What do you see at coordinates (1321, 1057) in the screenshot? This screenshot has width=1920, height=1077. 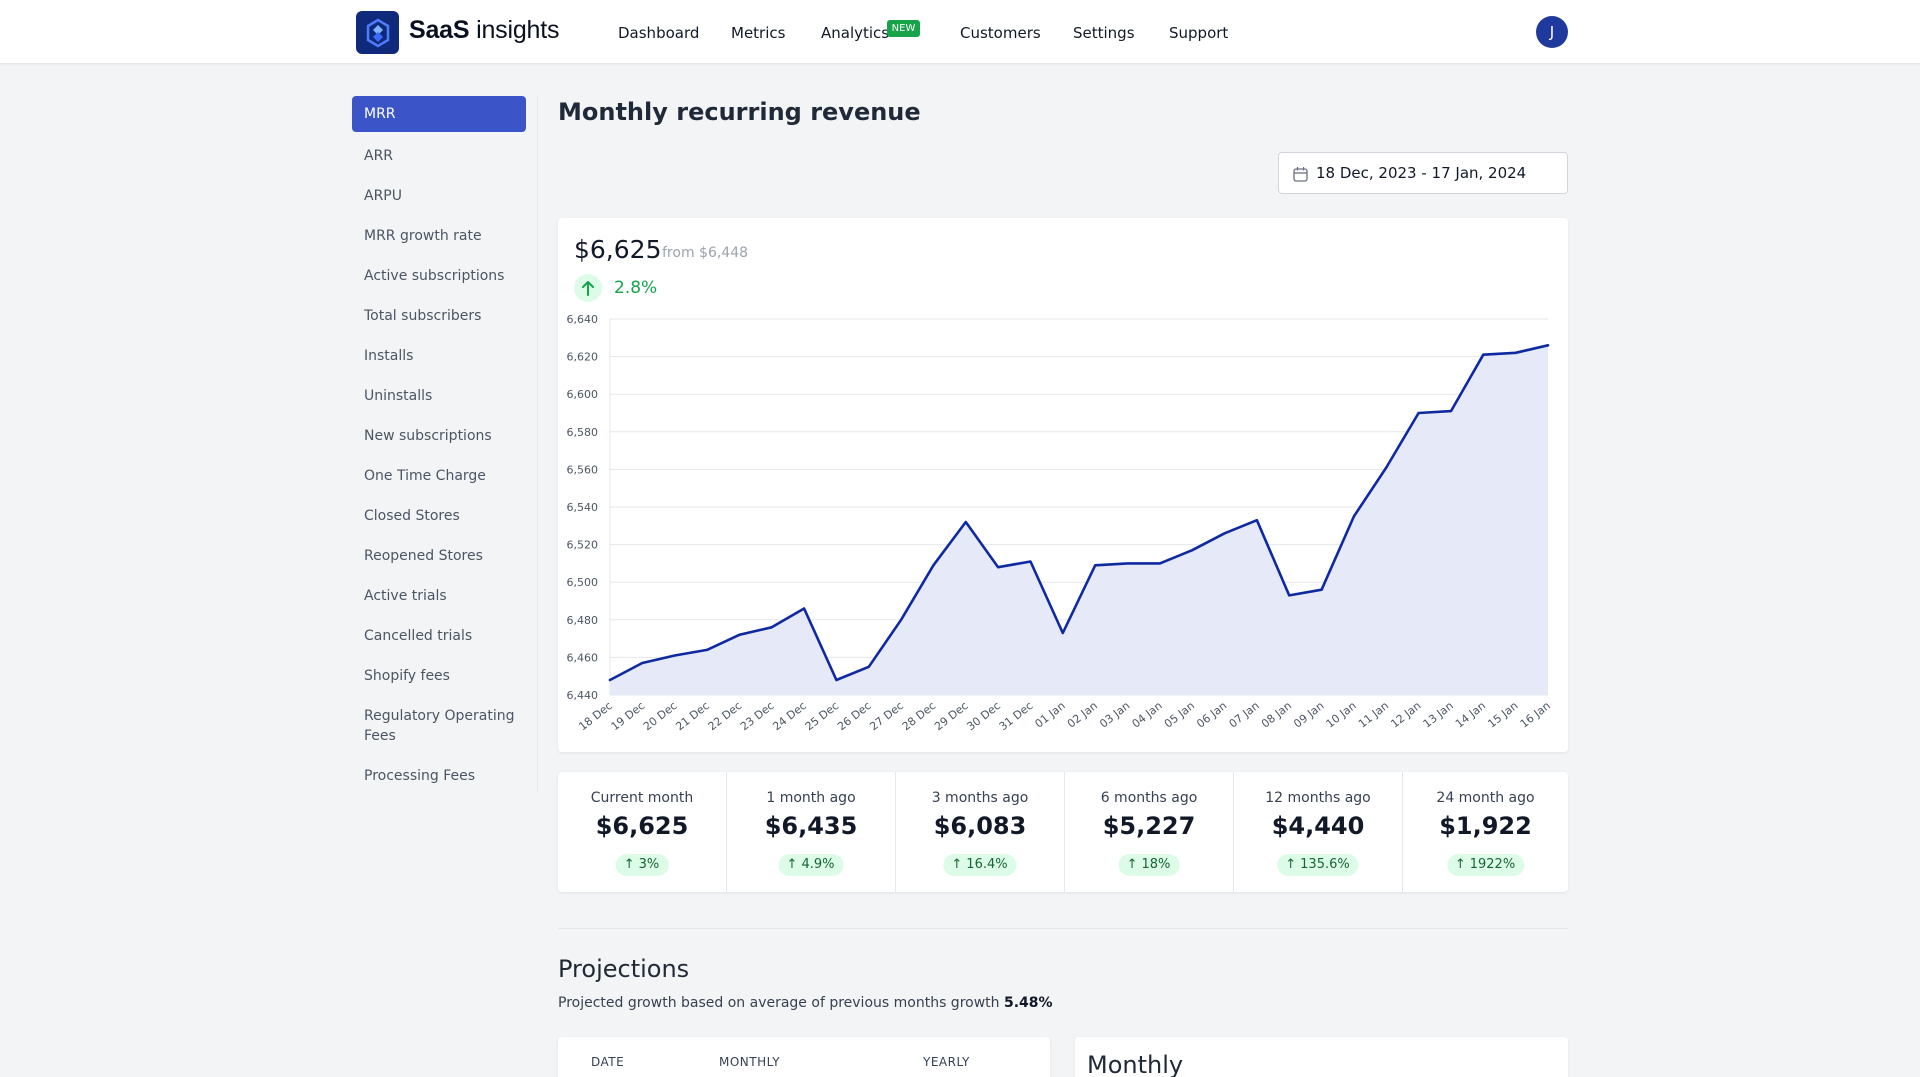 I see `monthly-projection-card: Monthly` at bounding box center [1321, 1057].